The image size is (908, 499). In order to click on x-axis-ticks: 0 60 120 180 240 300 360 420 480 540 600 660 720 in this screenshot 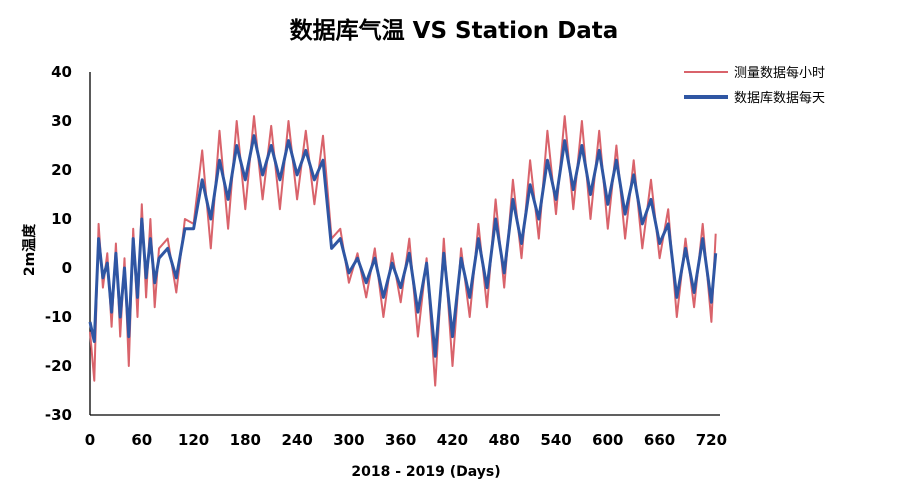, I will do `click(406, 440)`.